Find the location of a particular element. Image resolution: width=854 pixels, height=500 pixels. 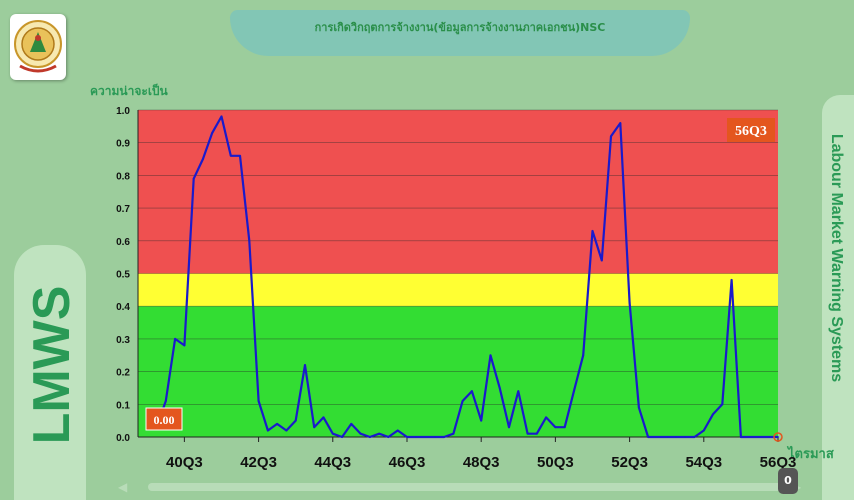

x-tick-label: 50Q3 is located at coordinates (555, 462).